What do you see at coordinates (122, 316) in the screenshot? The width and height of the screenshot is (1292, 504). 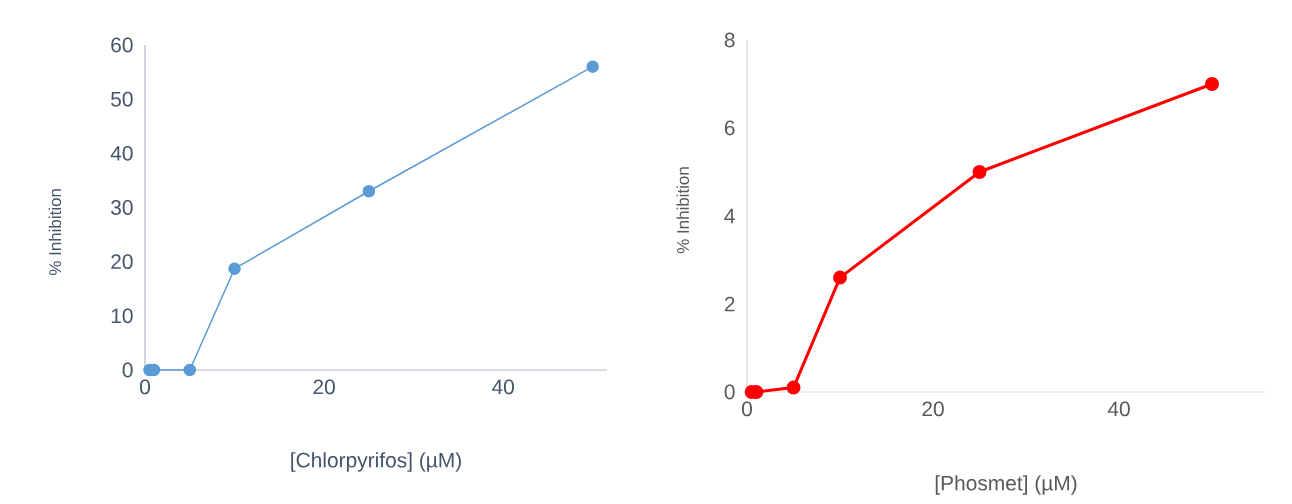 I see `y-tick-label: 10` at bounding box center [122, 316].